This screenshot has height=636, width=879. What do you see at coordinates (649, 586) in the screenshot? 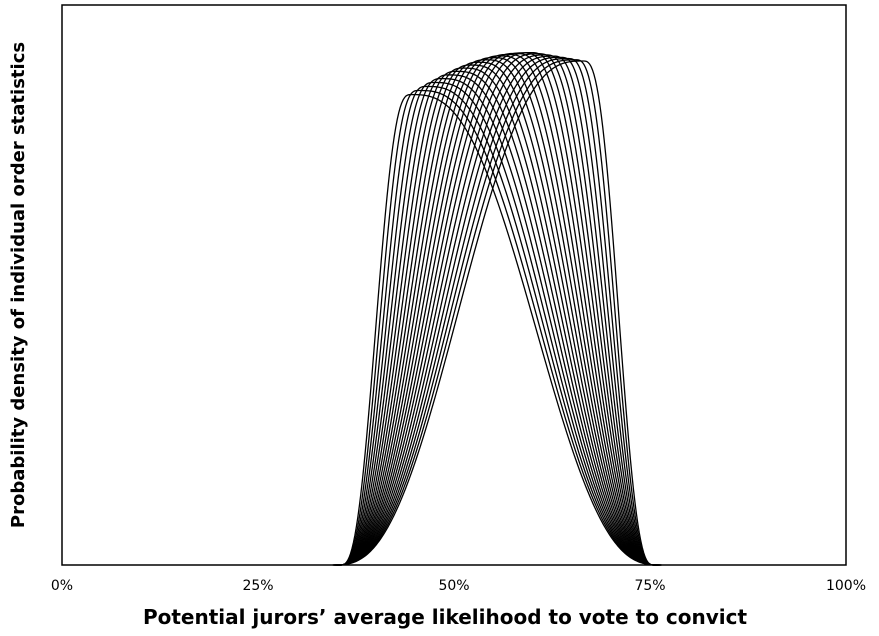
I see `x-tick-label: 75%` at bounding box center [649, 586].